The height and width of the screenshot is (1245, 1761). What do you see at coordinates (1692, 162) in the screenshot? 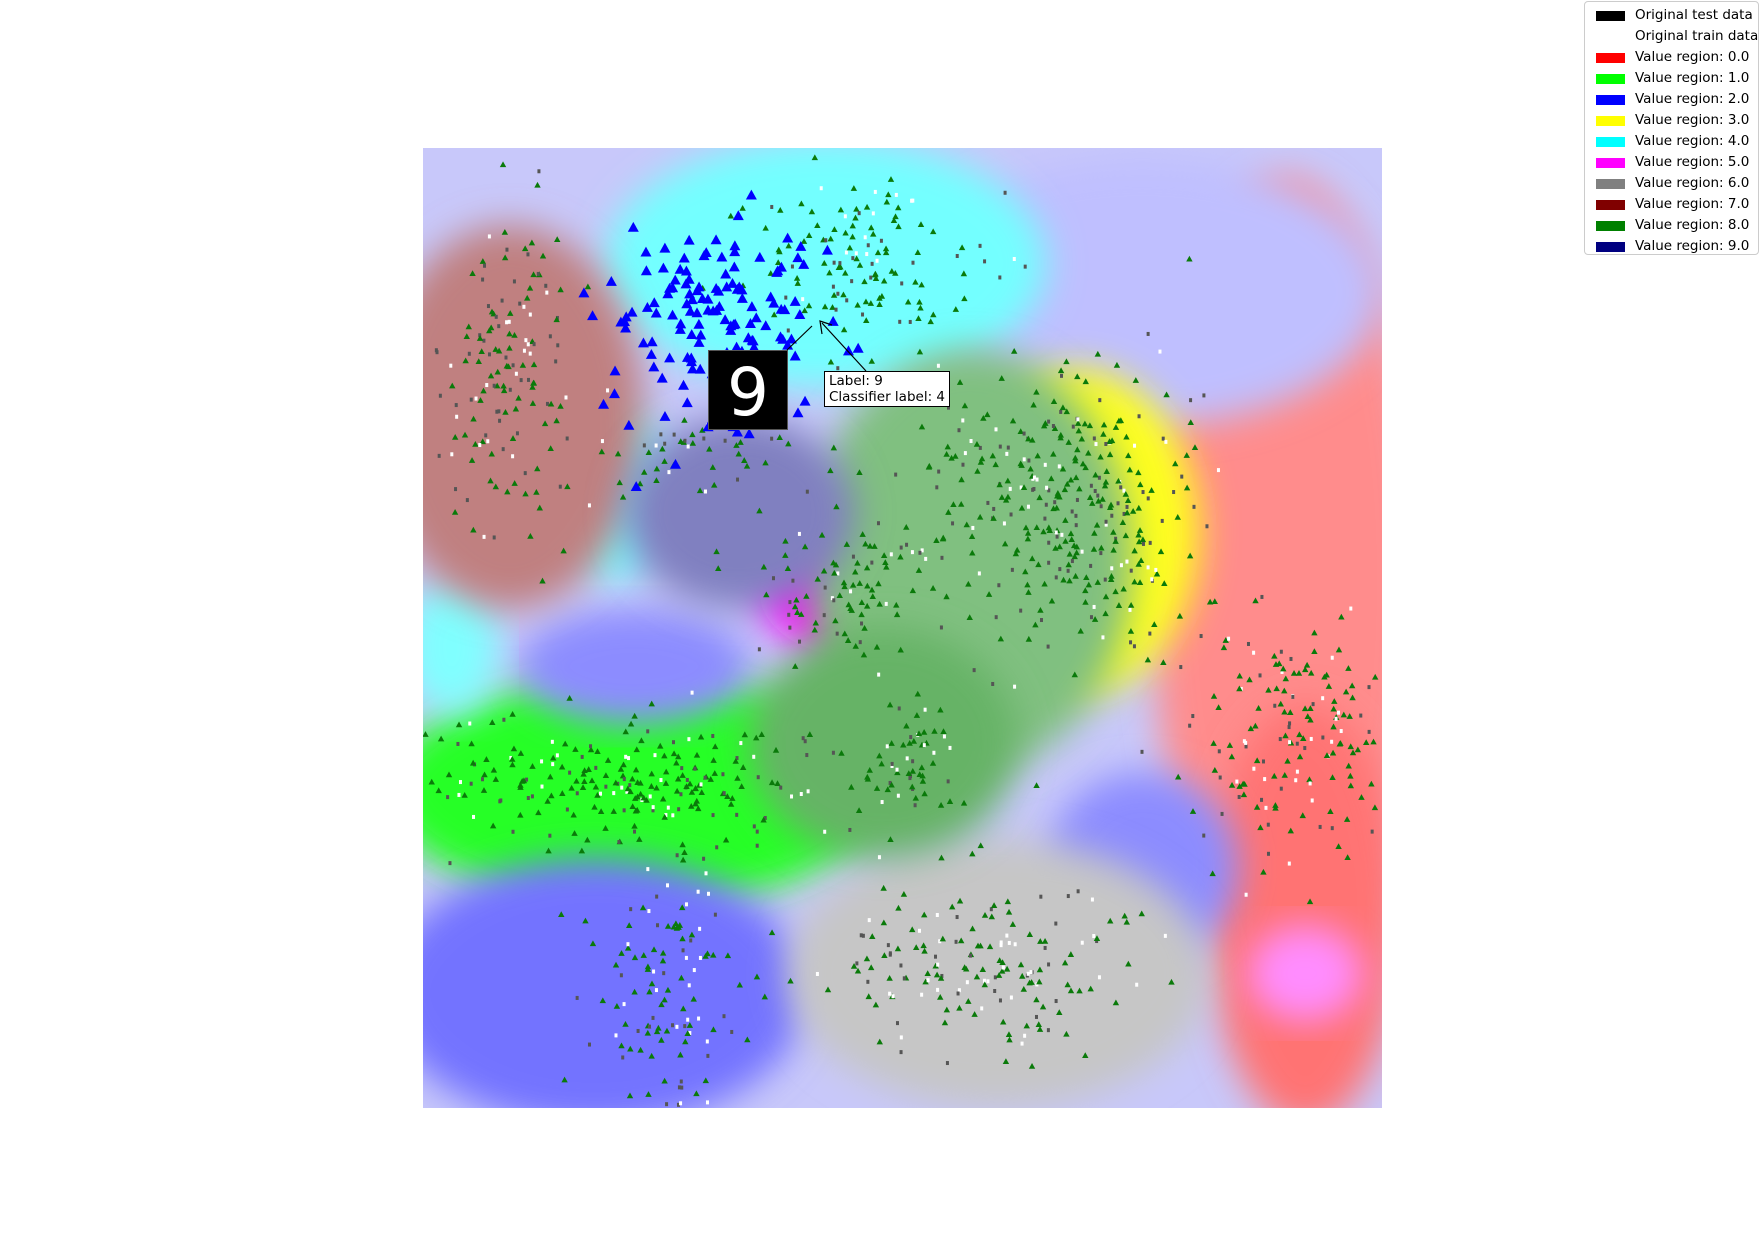
I see `legend-label: Value region: 5.0` at bounding box center [1692, 162].